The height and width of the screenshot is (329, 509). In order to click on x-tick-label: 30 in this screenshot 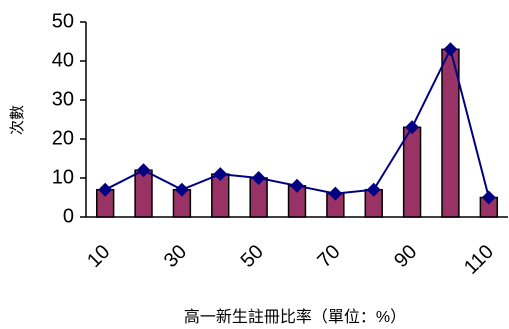, I will do `click(175, 256)`.